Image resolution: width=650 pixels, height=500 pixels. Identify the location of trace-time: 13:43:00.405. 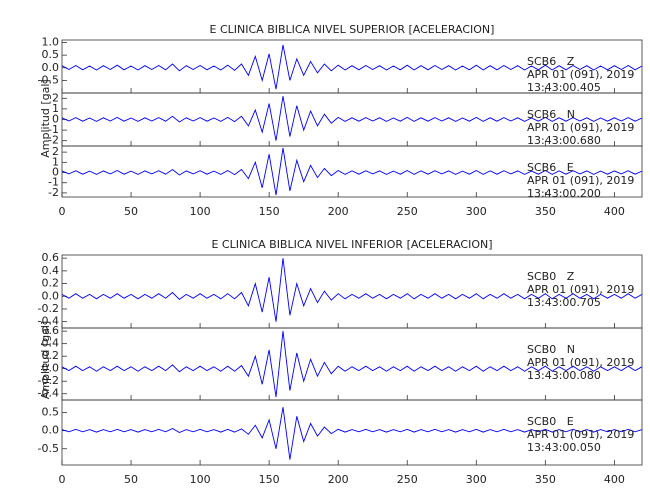
(564, 87).